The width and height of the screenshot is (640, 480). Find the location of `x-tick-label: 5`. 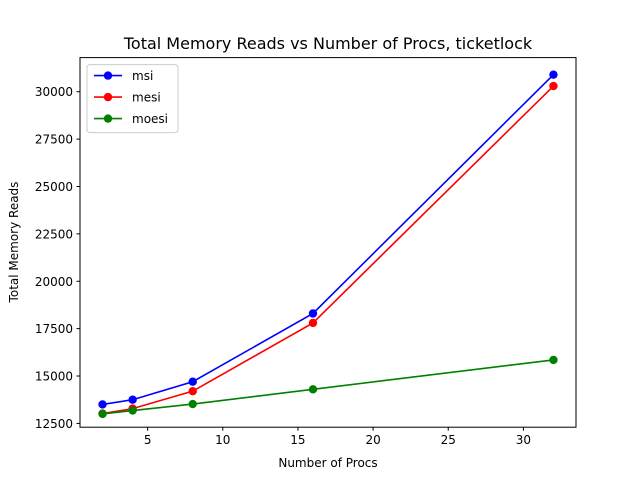

x-tick-label: 5 is located at coordinates (148, 440).